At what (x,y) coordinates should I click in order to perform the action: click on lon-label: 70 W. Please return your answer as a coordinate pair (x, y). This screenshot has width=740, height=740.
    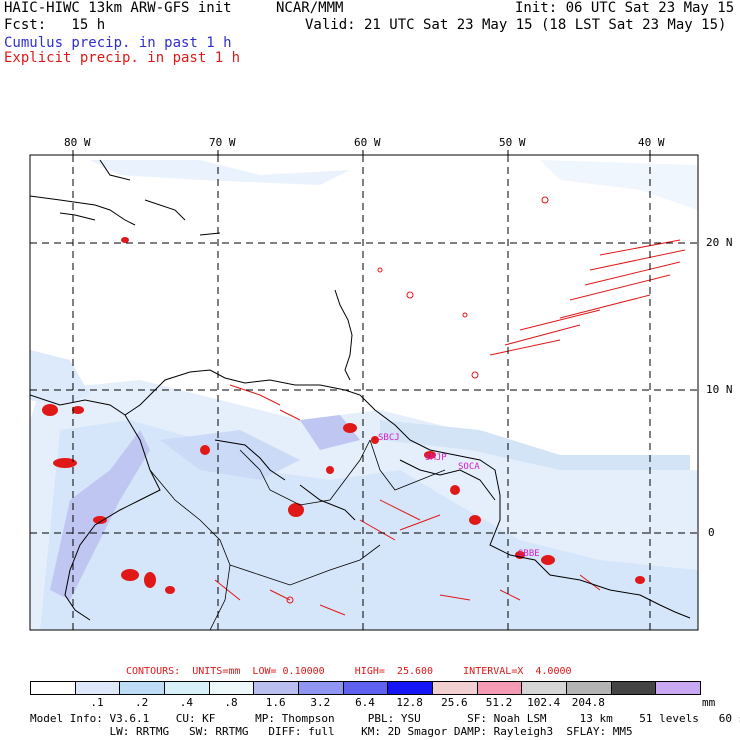
    Looking at the image, I should click on (222, 142).